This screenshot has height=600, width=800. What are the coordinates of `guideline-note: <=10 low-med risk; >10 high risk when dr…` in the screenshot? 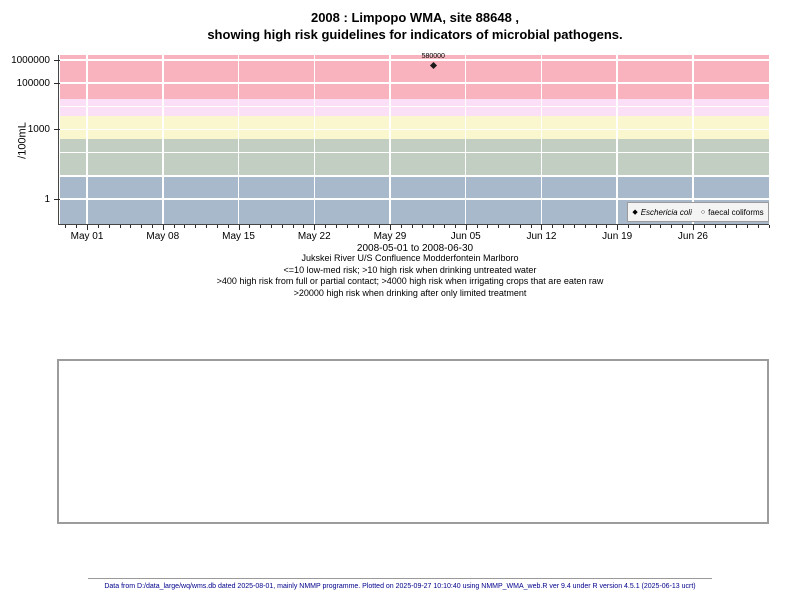 It's located at (410, 269).